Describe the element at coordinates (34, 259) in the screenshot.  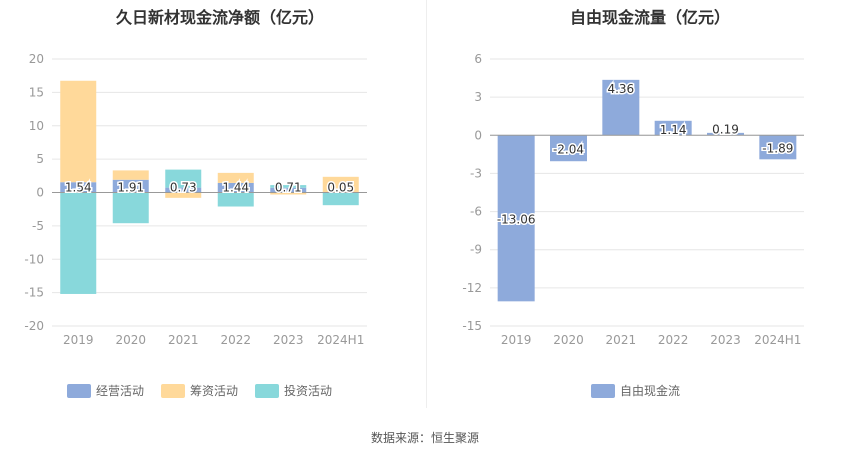
I see `y-tick-label: -10` at that location.